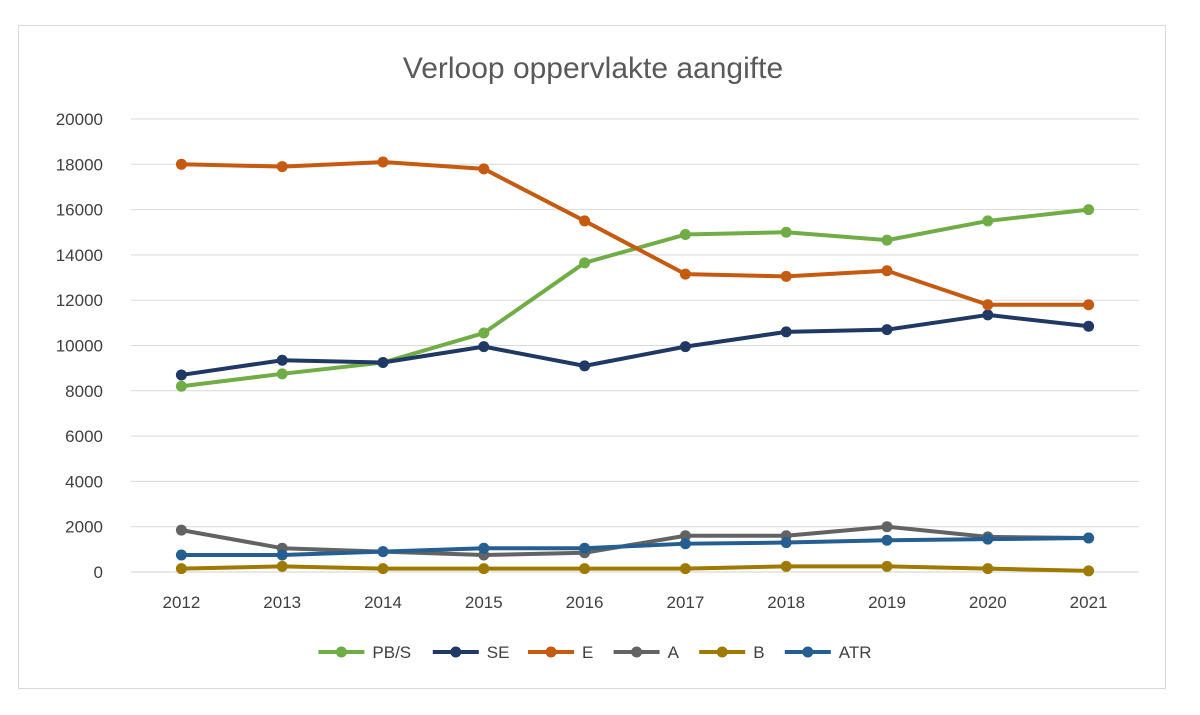 This screenshot has height=715, width=1200. What do you see at coordinates (635, 547) in the screenshot?
I see `series-line-atr` at bounding box center [635, 547].